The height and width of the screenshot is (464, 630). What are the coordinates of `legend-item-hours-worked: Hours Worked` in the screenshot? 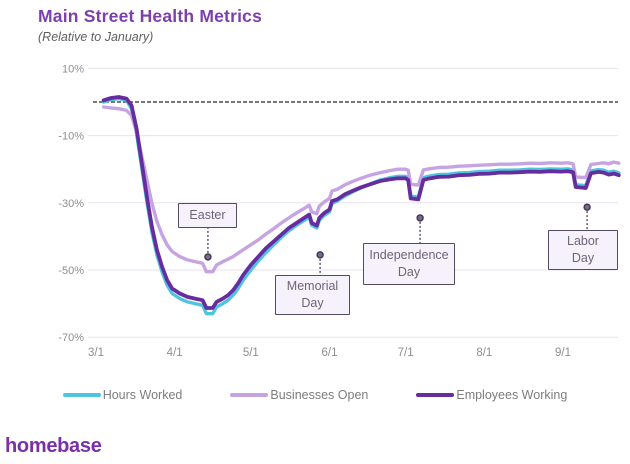 It's located at (122, 395).